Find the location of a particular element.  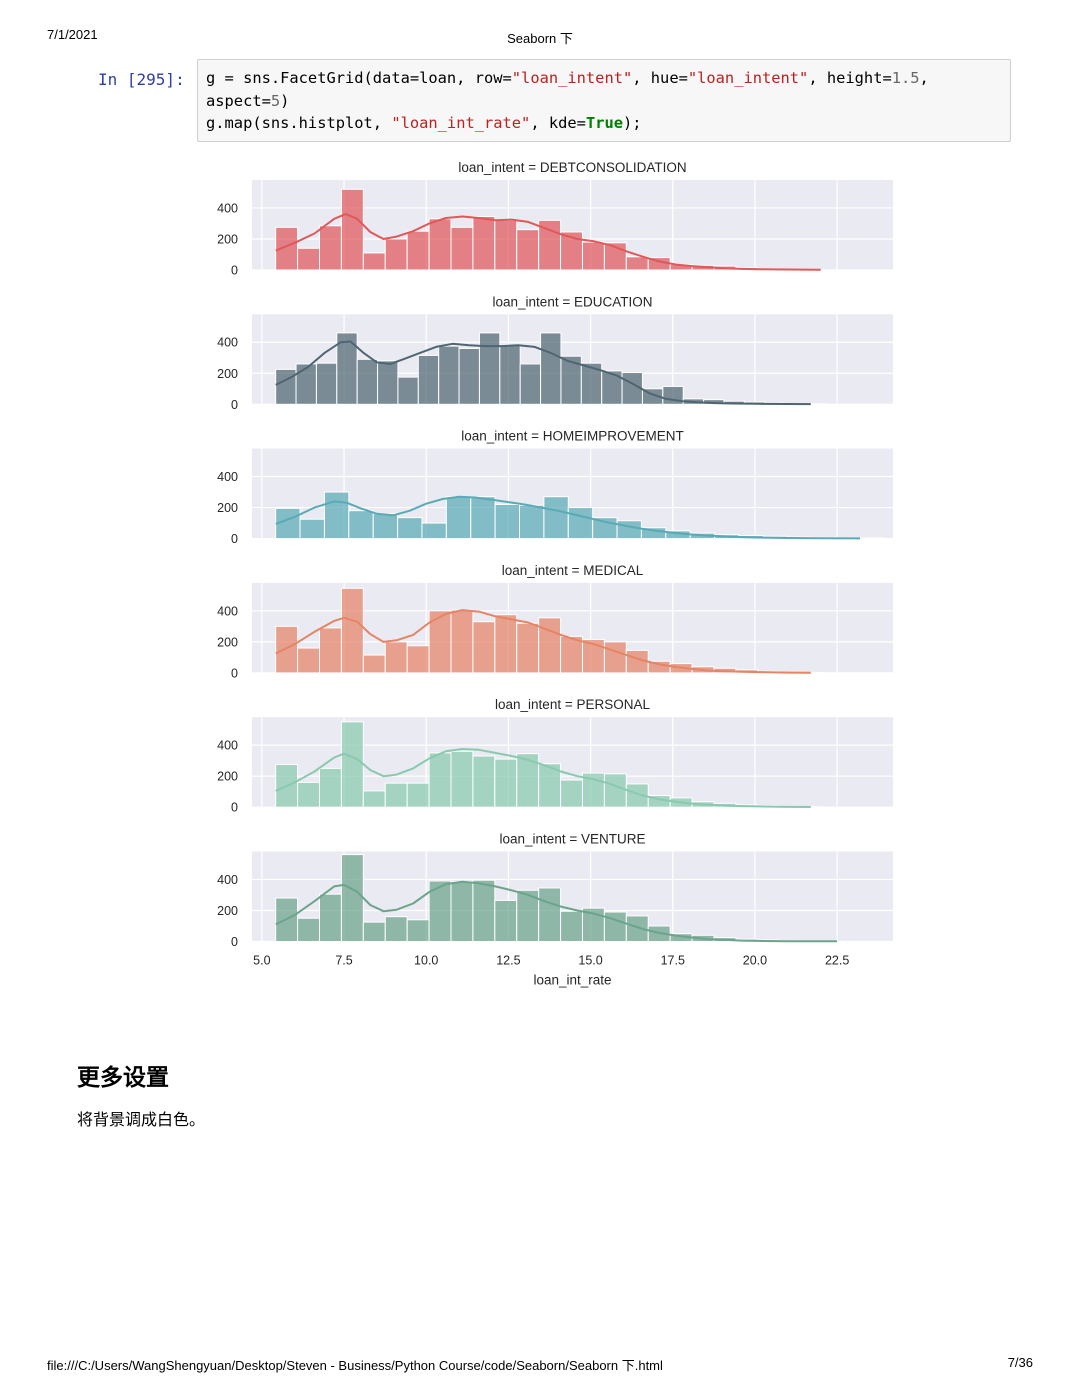

x-tick-label: 15.0 is located at coordinates (590, 961).